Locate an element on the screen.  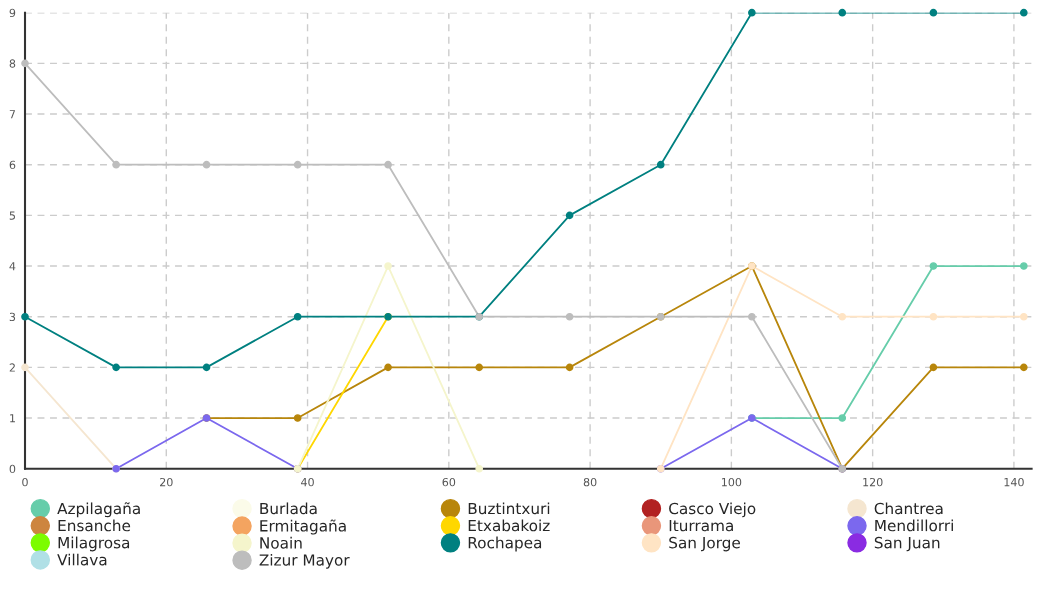
legend-label: Ensanche is located at coordinates (94, 525).